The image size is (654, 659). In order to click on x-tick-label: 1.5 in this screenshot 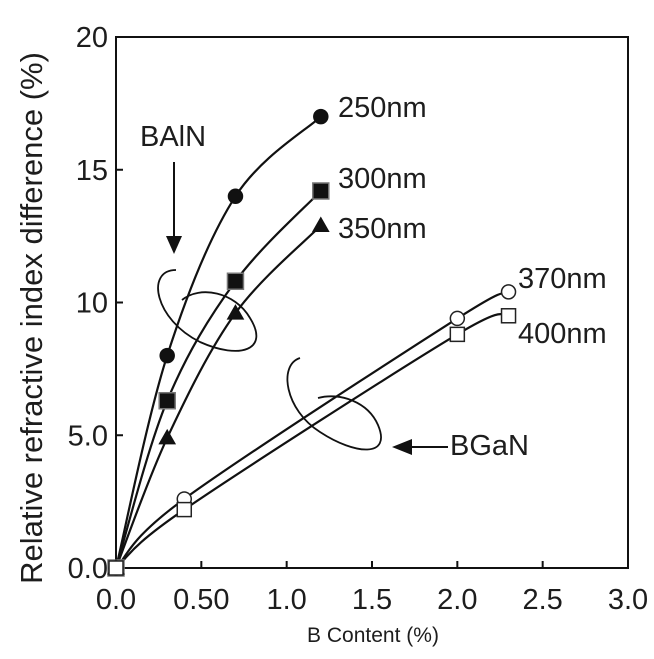, I will do `click(372, 600)`.